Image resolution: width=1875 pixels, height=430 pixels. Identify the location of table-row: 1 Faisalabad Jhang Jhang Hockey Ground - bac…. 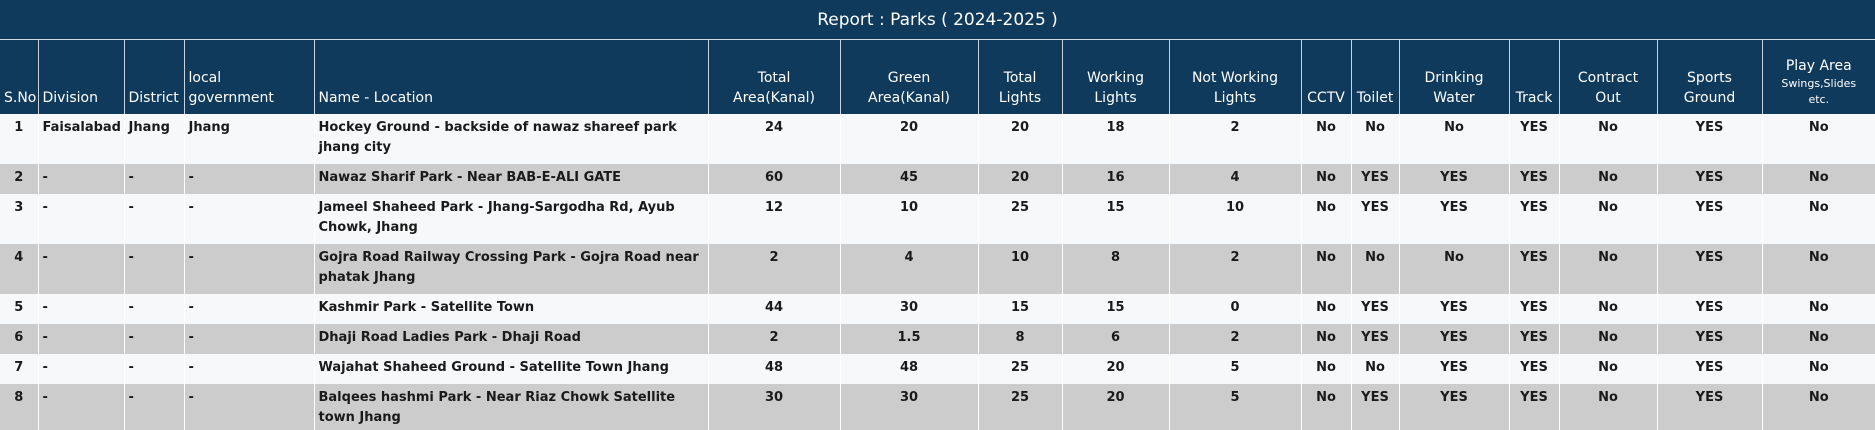
(937, 139).